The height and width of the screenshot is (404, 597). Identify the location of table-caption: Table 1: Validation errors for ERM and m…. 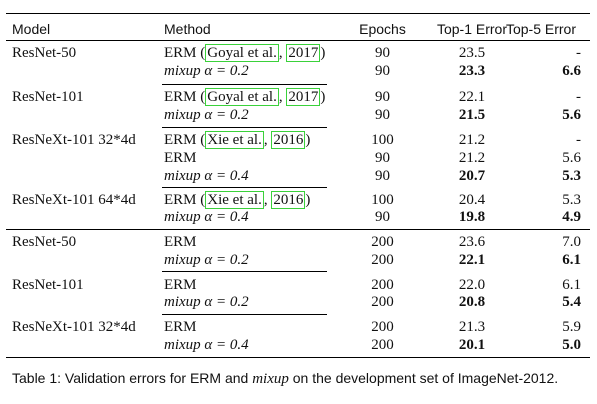
(302, 378).